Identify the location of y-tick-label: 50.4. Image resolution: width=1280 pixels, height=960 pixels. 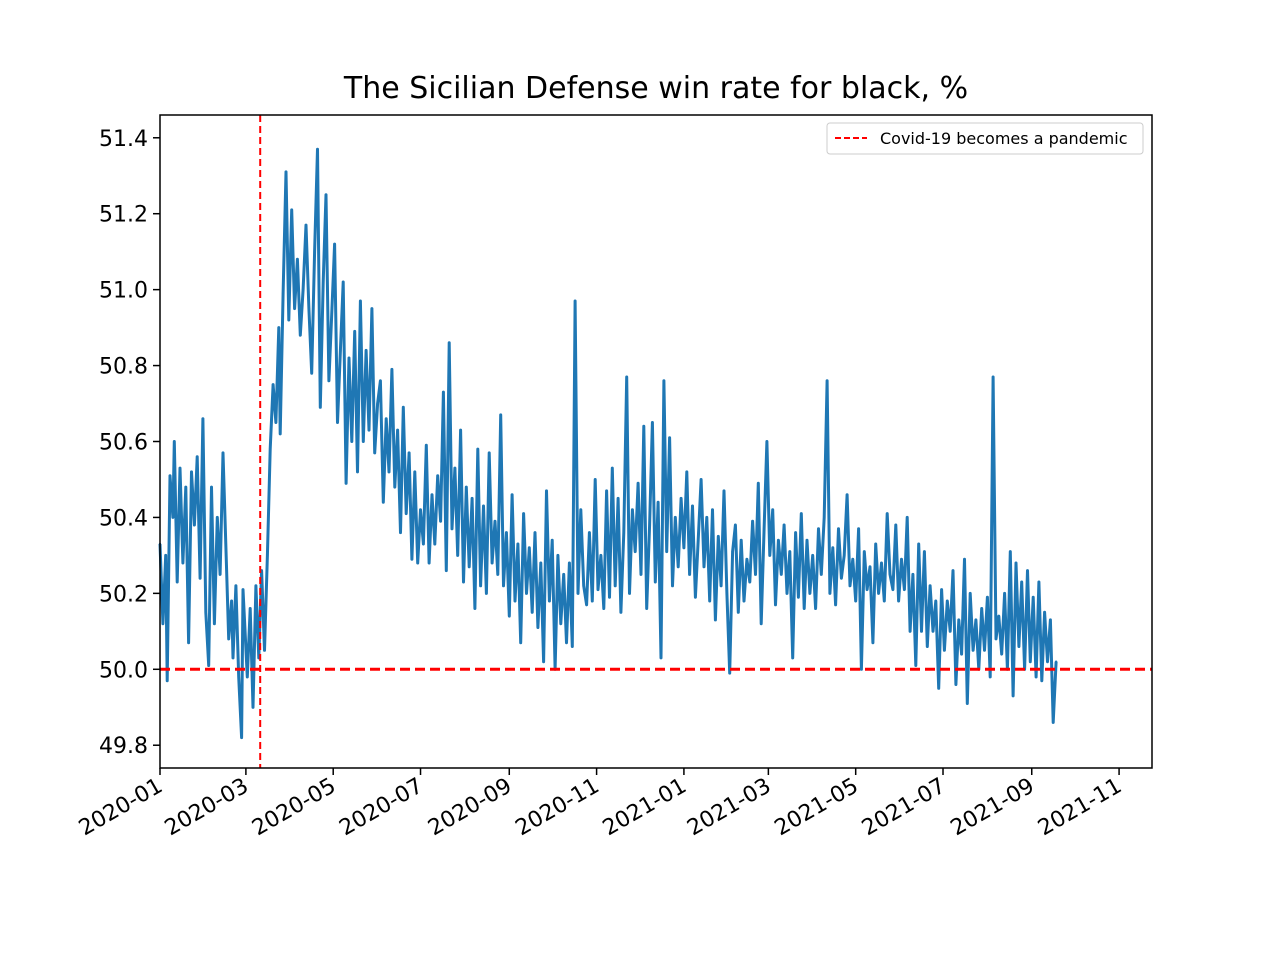
(123, 518).